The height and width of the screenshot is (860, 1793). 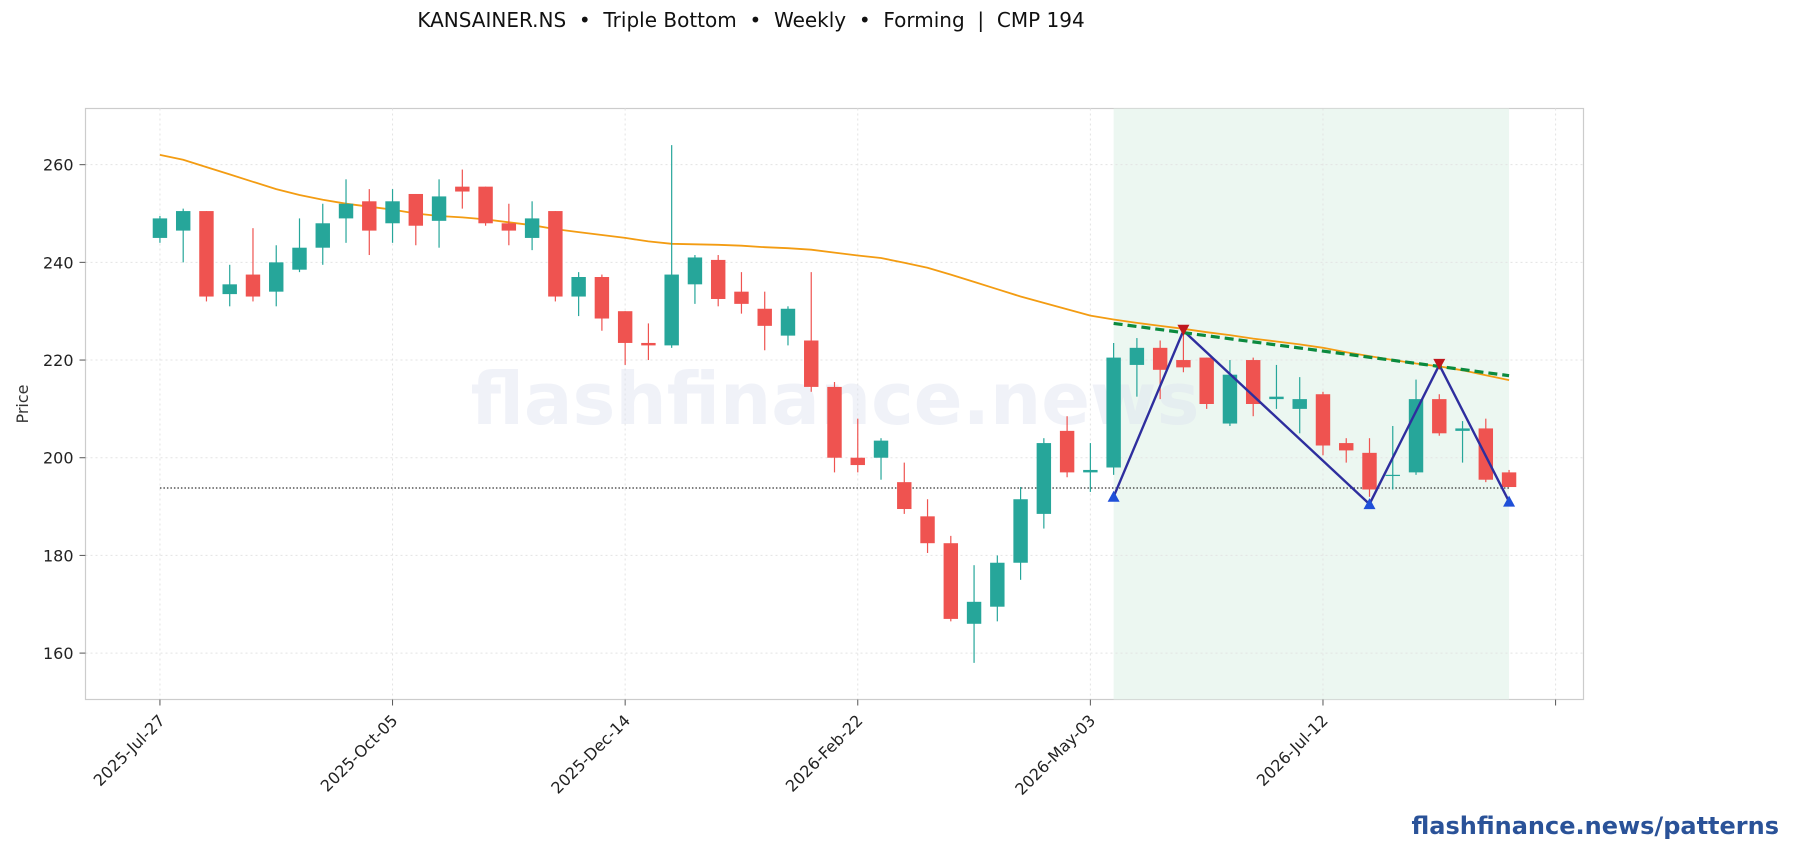 What do you see at coordinates (58, 360) in the screenshot?
I see `y-tick-label: 220` at bounding box center [58, 360].